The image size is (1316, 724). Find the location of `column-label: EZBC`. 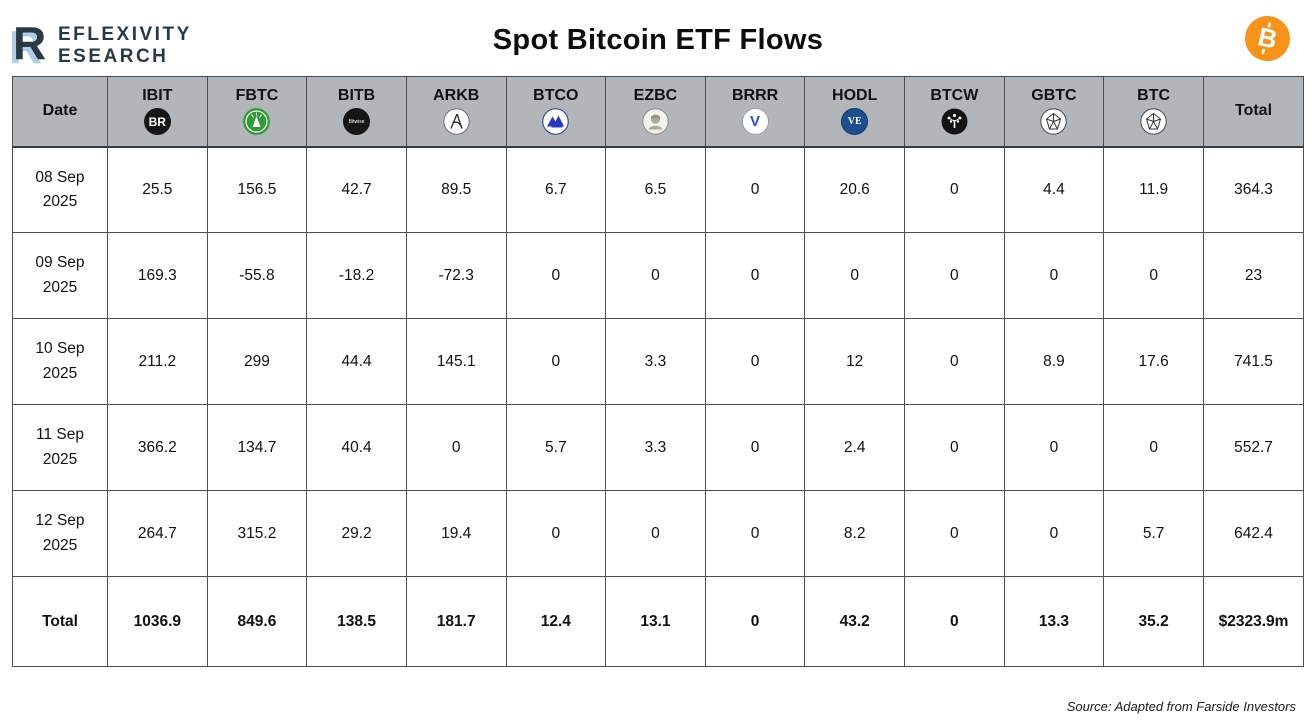

column-label: EZBC is located at coordinates (655, 96).